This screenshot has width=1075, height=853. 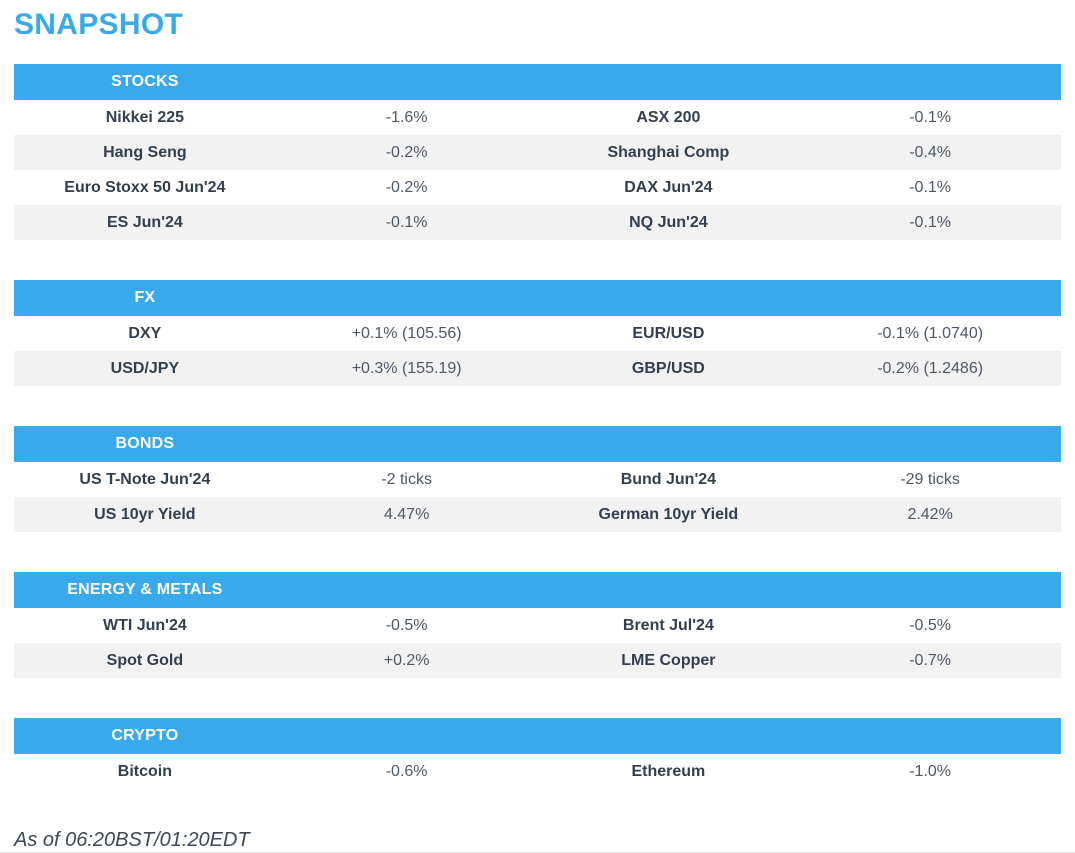 What do you see at coordinates (930, 479) in the screenshot?
I see `instrument-value: -29 ticks` at bounding box center [930, 479].